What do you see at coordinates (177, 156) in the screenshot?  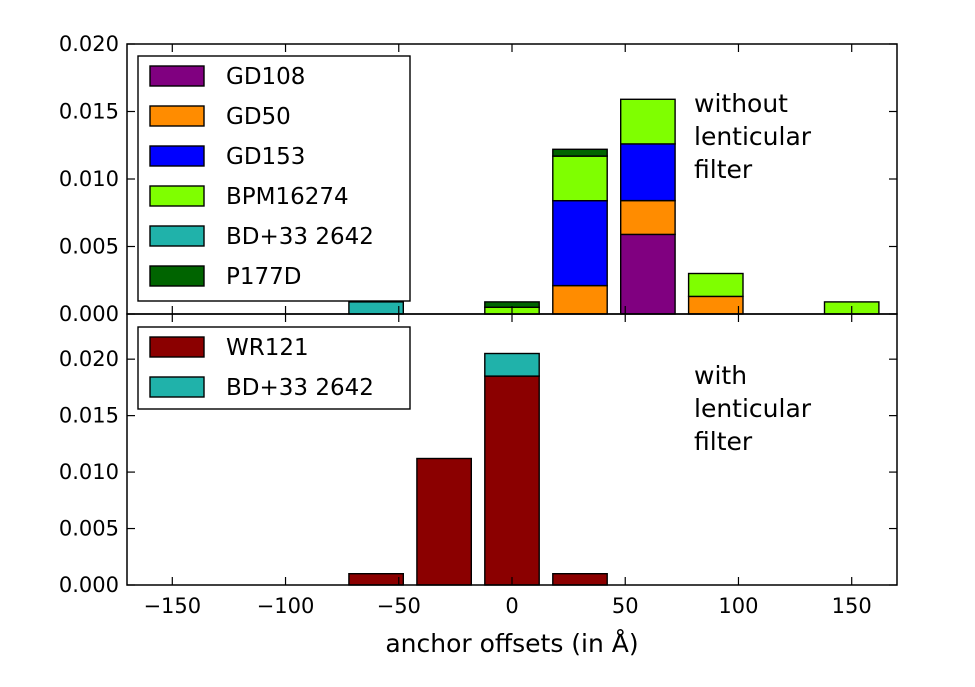 I see `legend-swatch-gd153` at bounding box center [177, 156].